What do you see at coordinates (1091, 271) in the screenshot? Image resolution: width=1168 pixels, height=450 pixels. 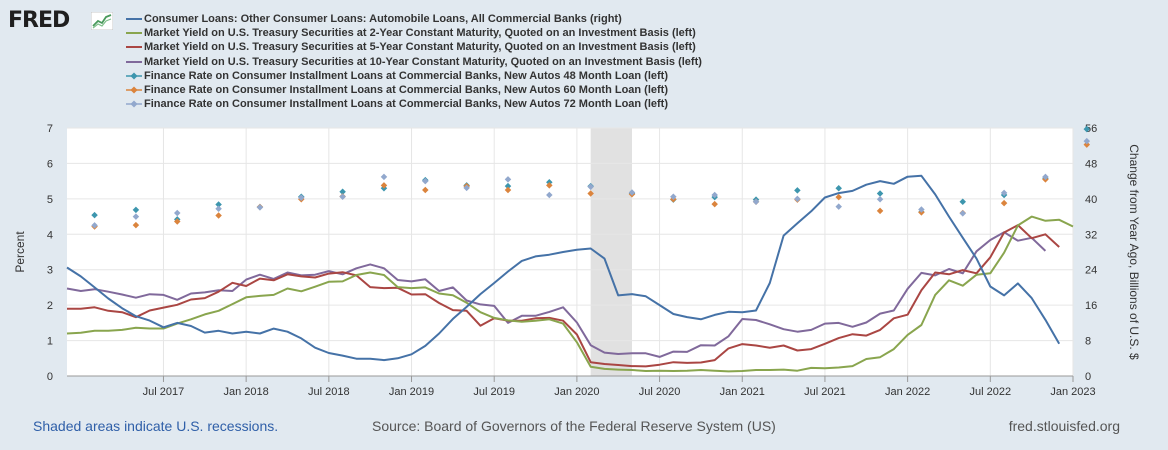 I see `y-right-tick-label: 24` at bounding box center [1091, 271].